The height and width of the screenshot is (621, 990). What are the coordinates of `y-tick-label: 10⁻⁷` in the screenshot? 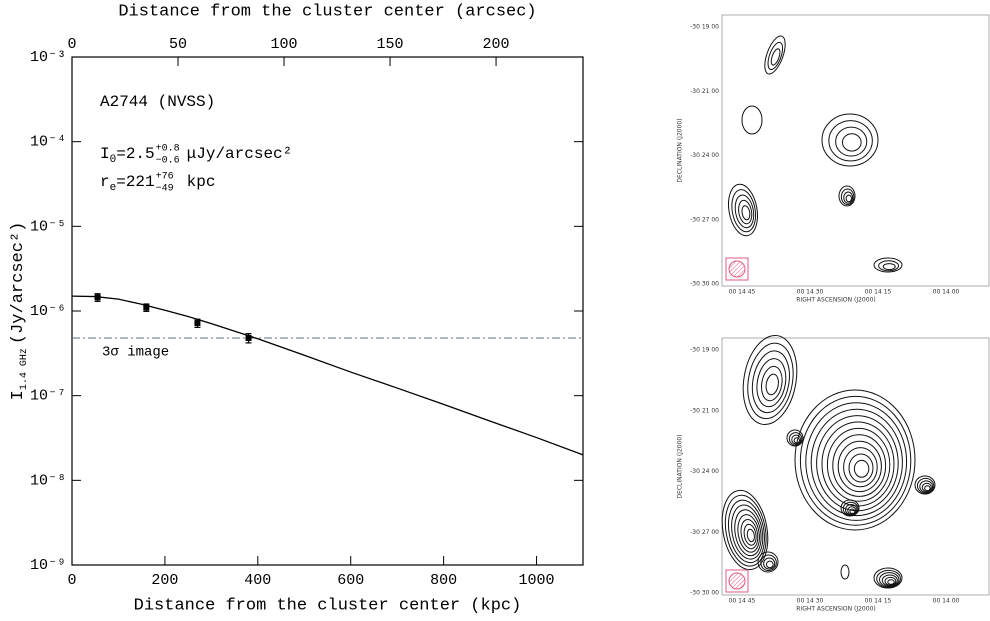 It's located at (48, 396).